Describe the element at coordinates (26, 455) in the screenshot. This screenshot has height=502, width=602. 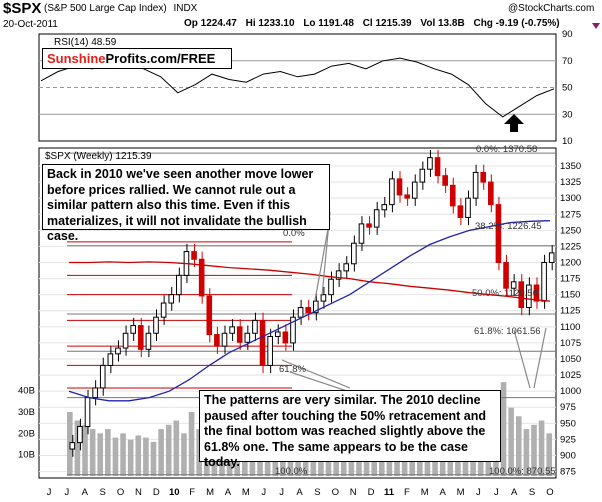
I see `volume-tick-10B: 10B` at that location.